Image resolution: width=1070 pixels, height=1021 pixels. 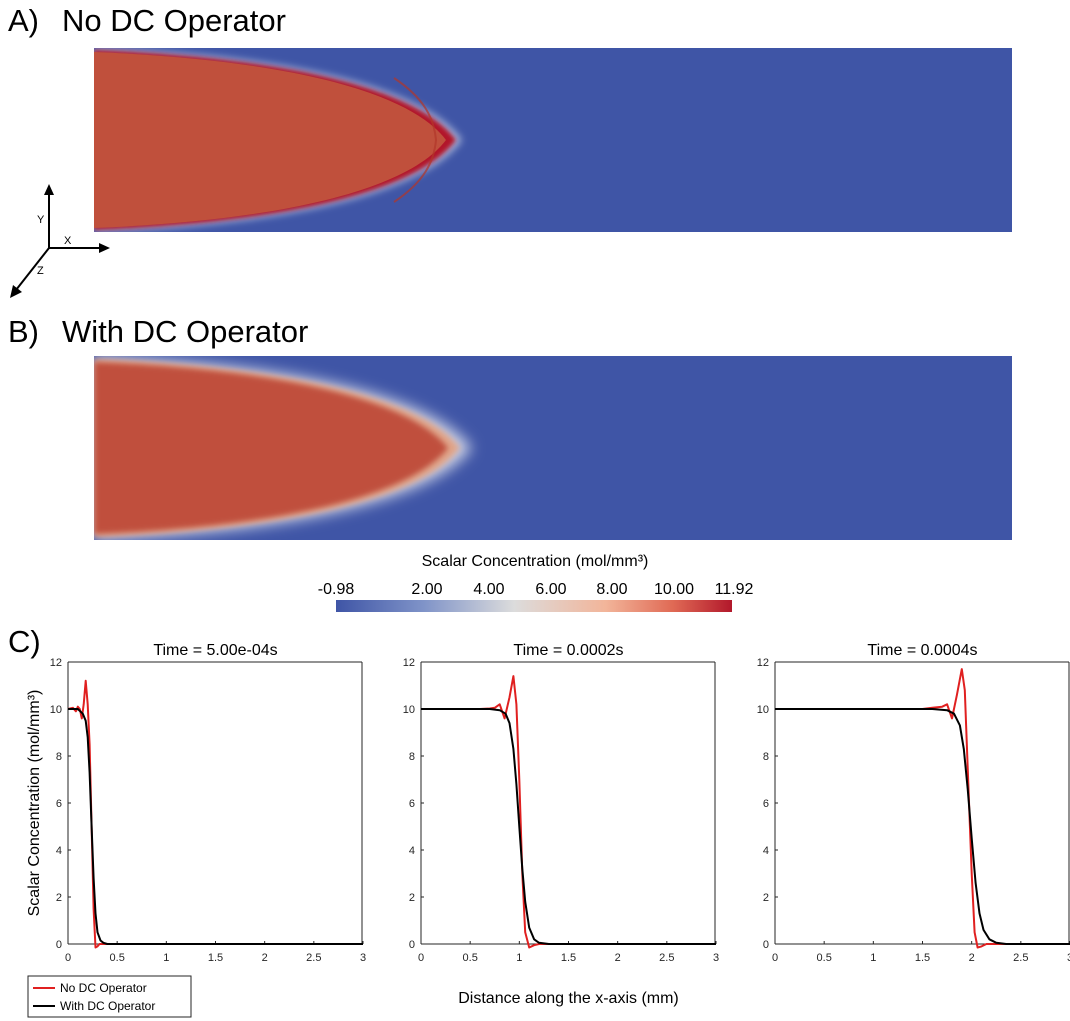 What do you see at coordinates (336, 589) in the screenshot?
I see `colorbar-tick: -0.98` at bounding box center [336, 589].